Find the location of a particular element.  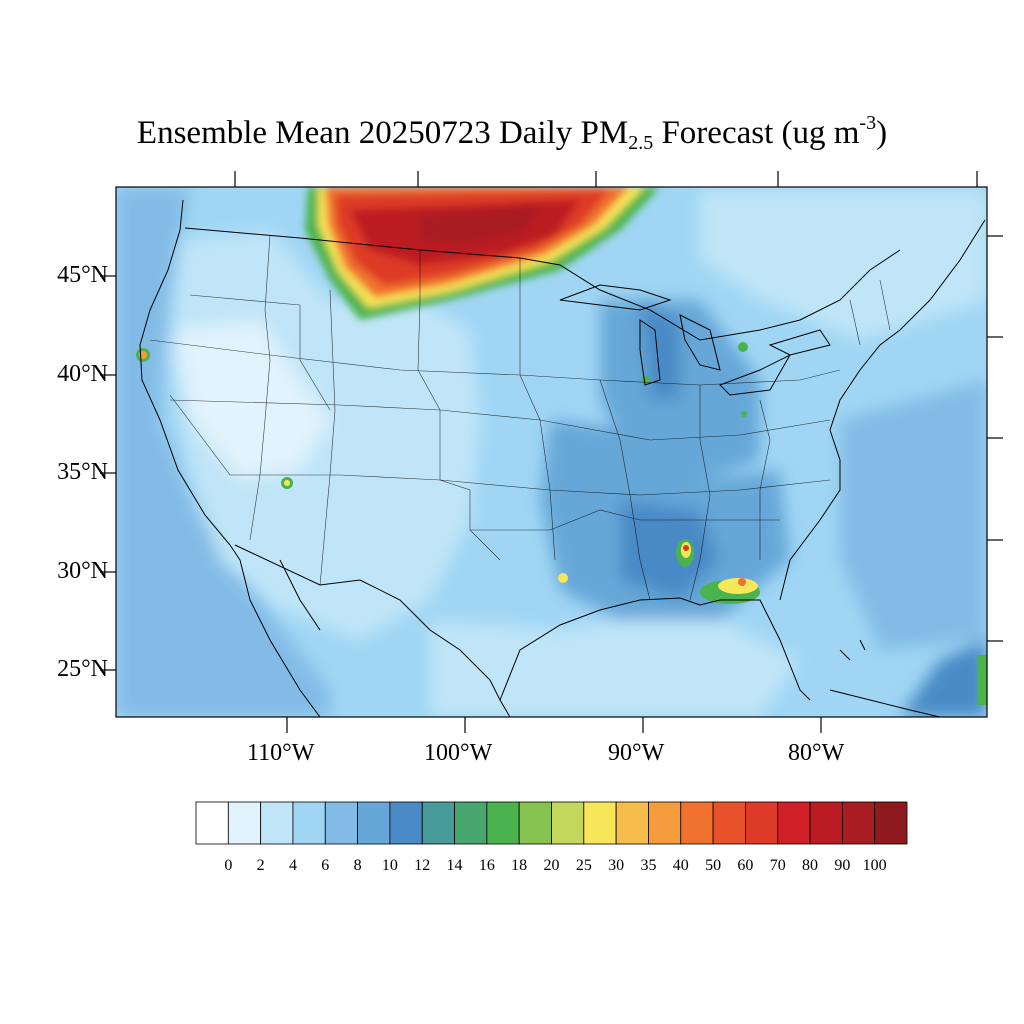

colorbar-label: 2 is located at coordinates (260, 865).